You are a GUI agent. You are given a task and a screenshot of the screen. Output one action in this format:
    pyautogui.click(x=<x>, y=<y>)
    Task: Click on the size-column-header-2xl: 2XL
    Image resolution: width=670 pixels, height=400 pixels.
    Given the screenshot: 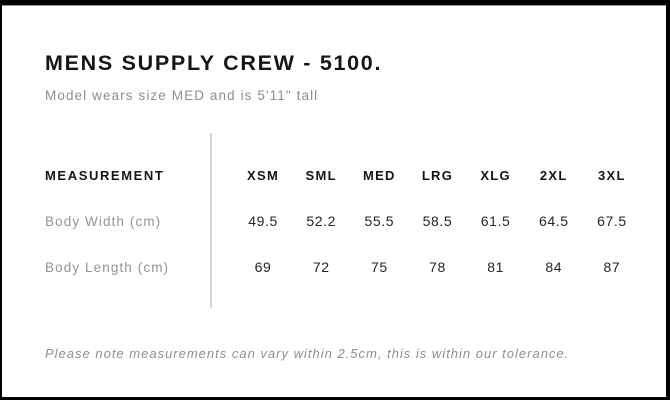 What is the action you would take?
    pyautogui.click(x=553, y=175)
    